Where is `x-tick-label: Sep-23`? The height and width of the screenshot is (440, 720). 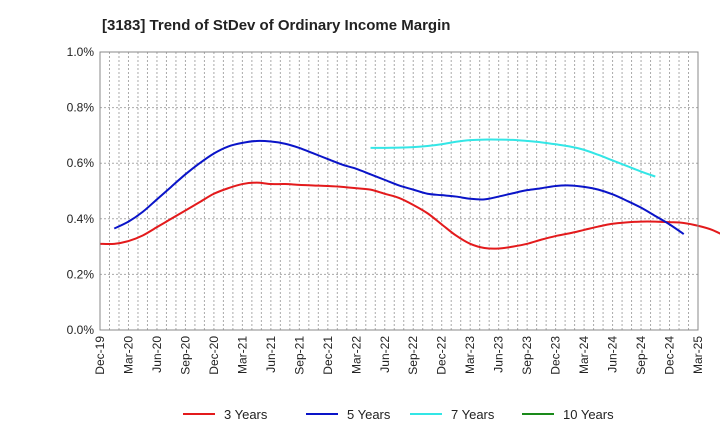 x-tick-label: Sep-23 is located at coordinates (527, 355).